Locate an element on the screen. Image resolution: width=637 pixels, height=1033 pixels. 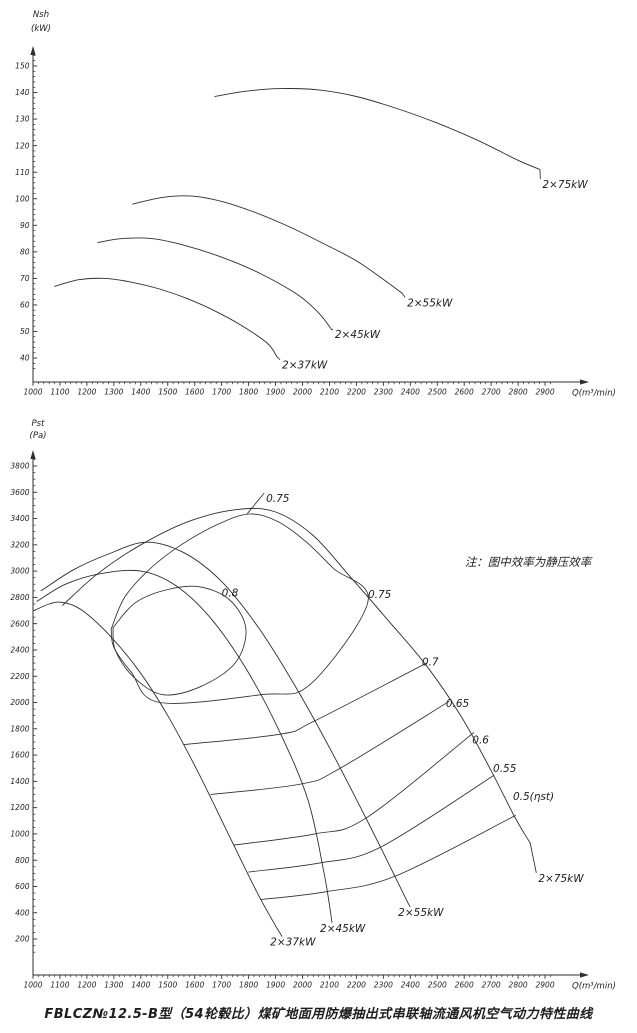
y-tick-label: 60 is located at coordinates (25, 305).